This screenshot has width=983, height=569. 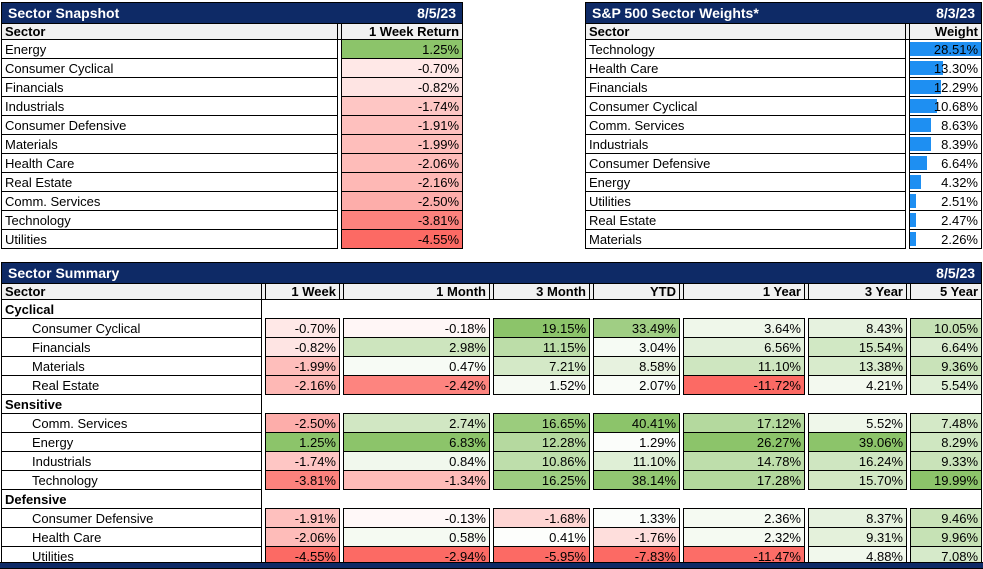 I want to click on weight-value: 12.29%, so click(x=955, y=87).